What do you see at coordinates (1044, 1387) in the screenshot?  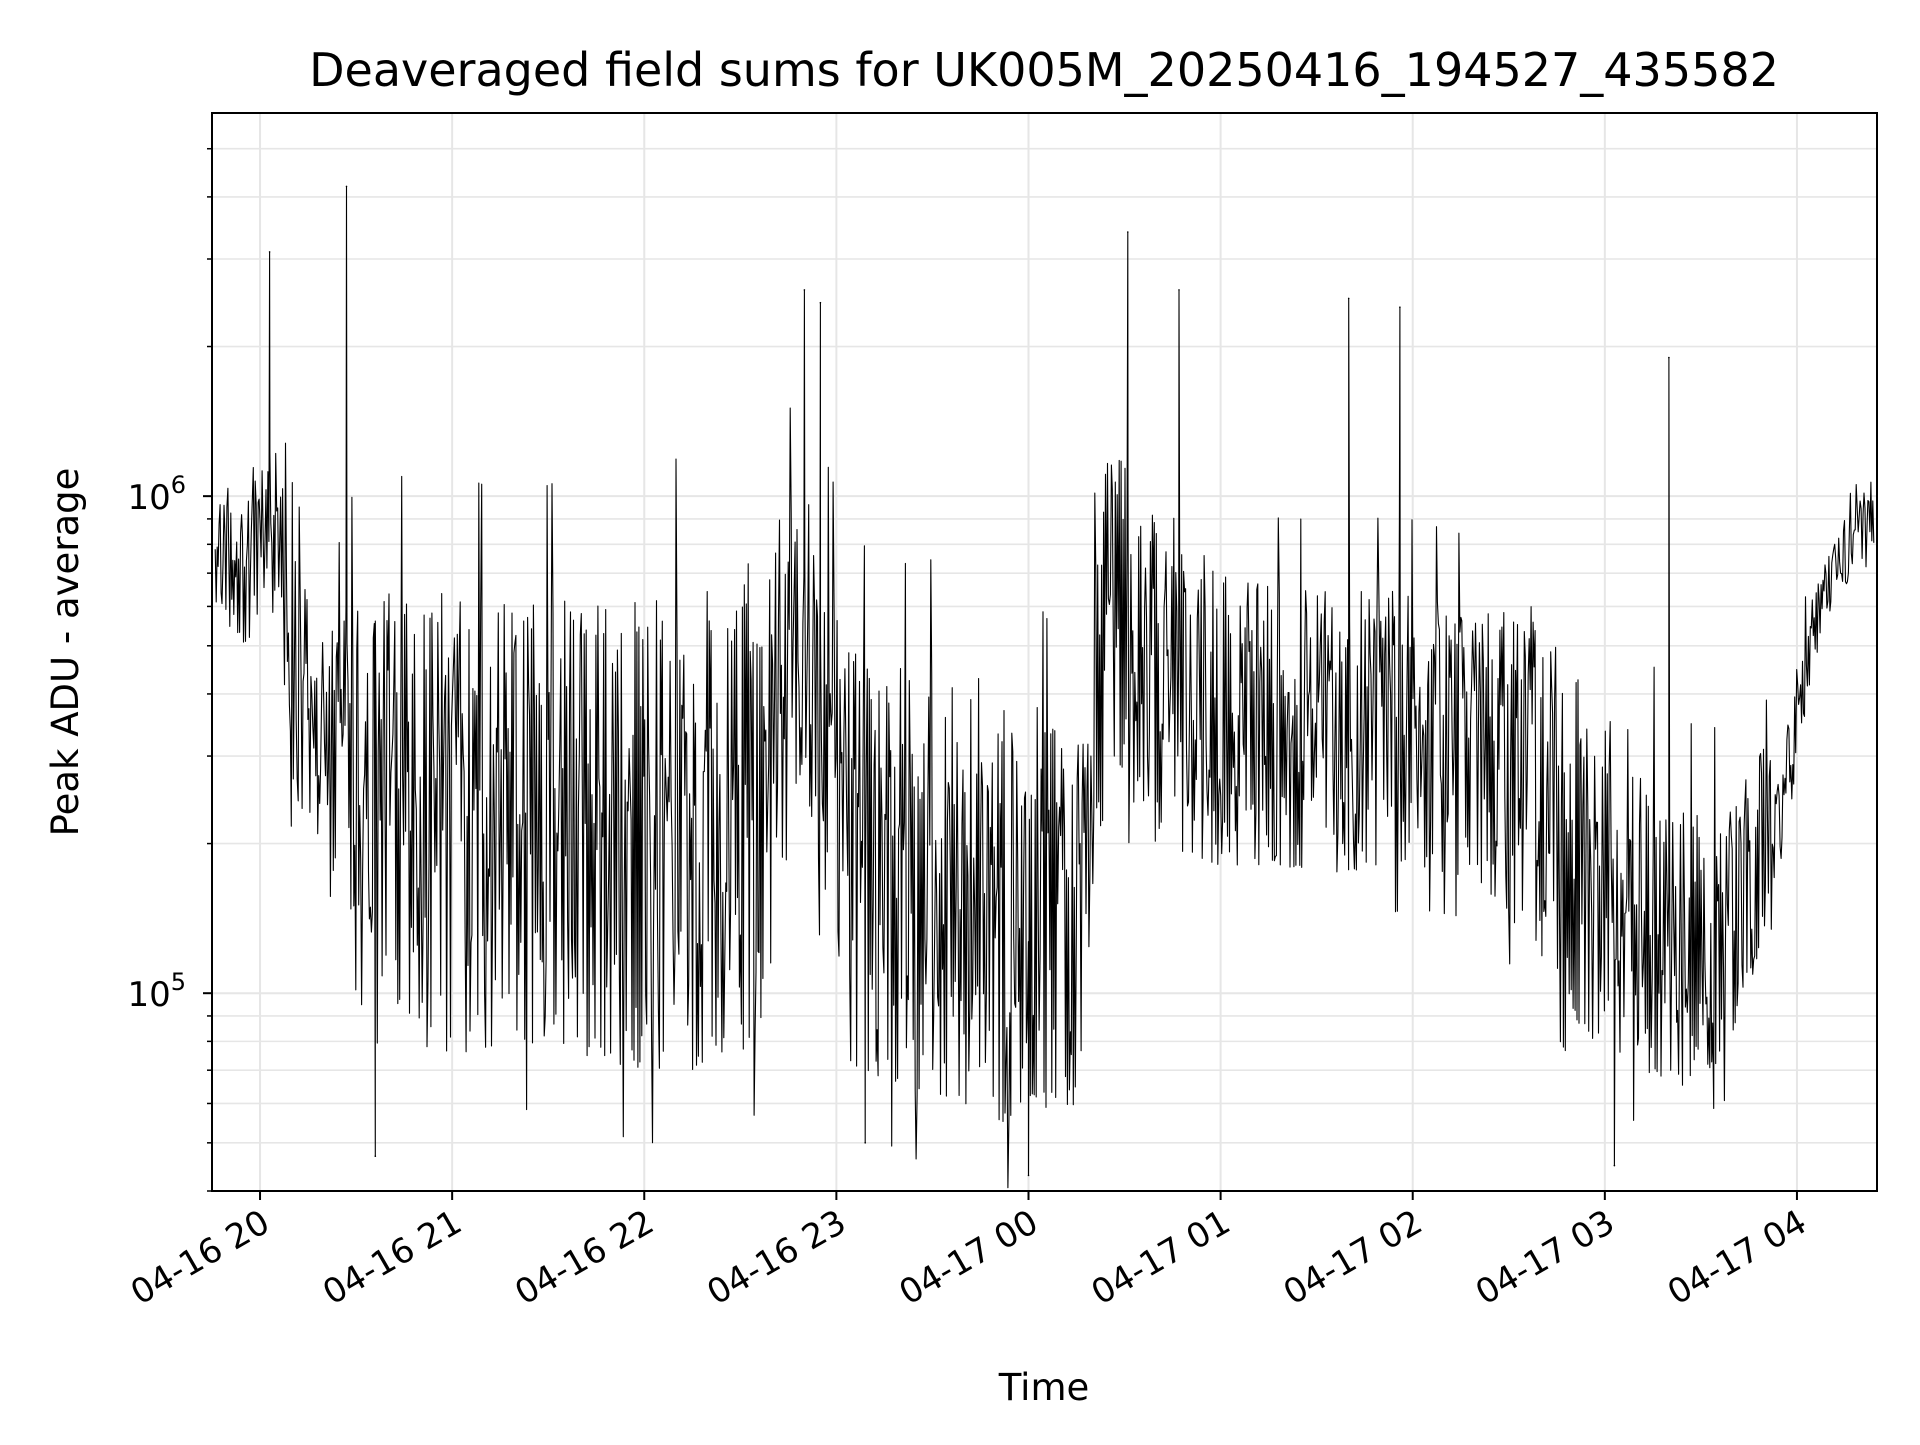 I see `x-axis-label: Time` at bounding box center [1044, 1387].